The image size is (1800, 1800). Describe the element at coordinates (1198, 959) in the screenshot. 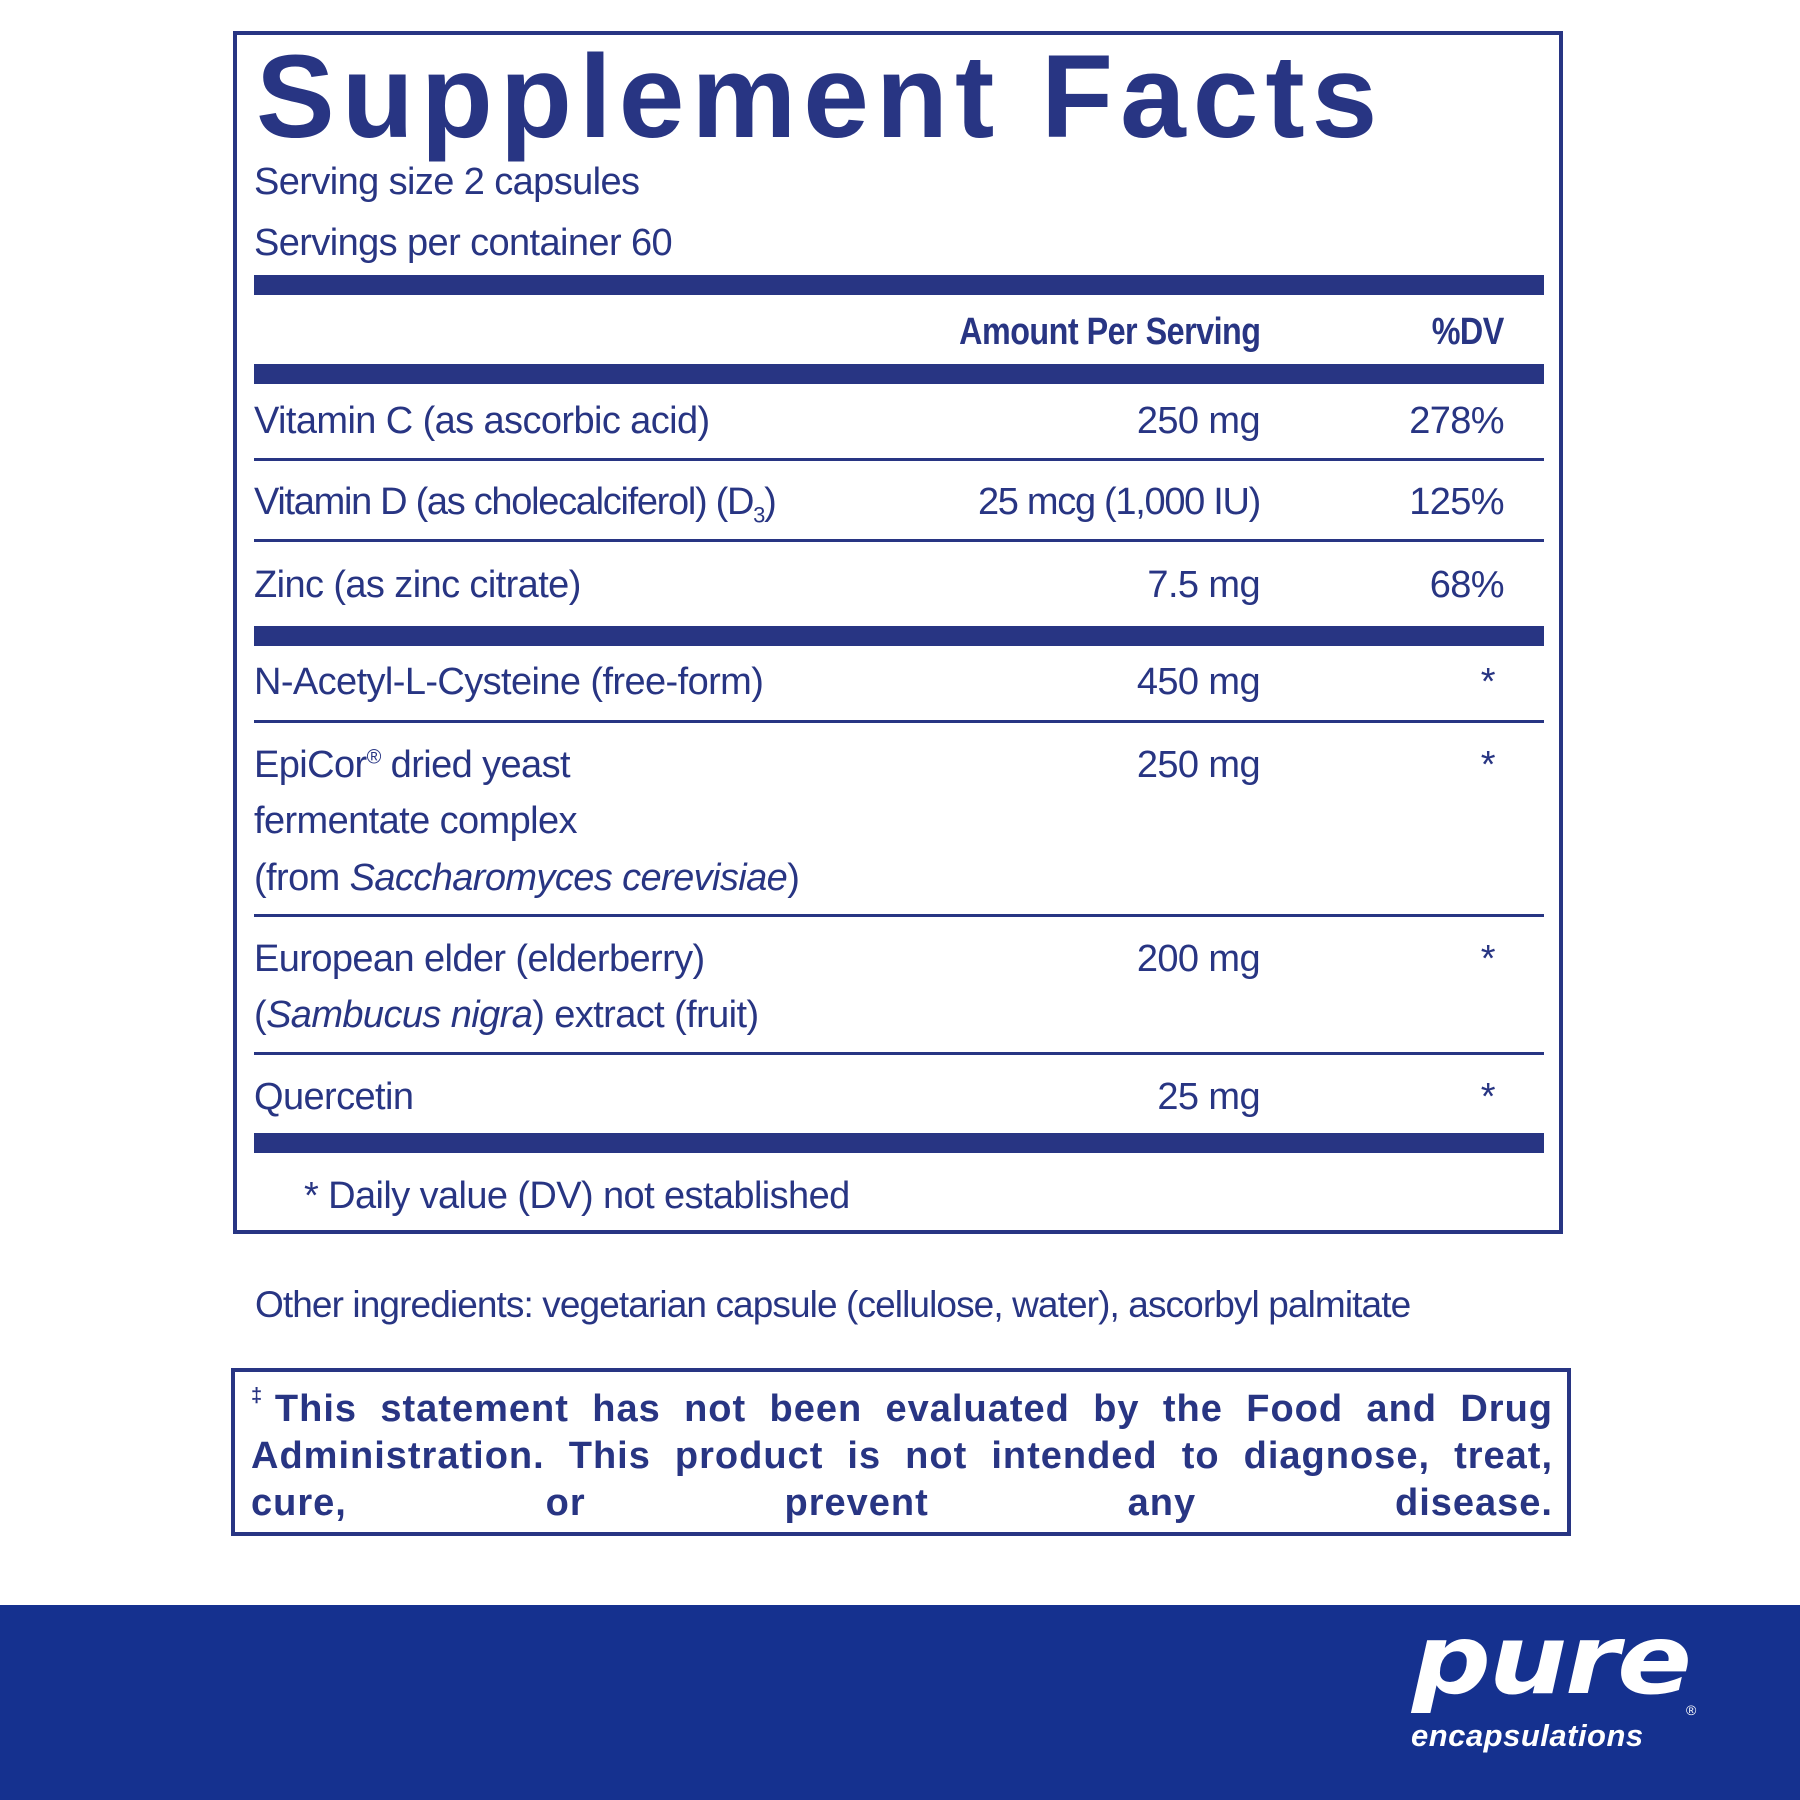

I see `row-amount: 200 mg` at that location.